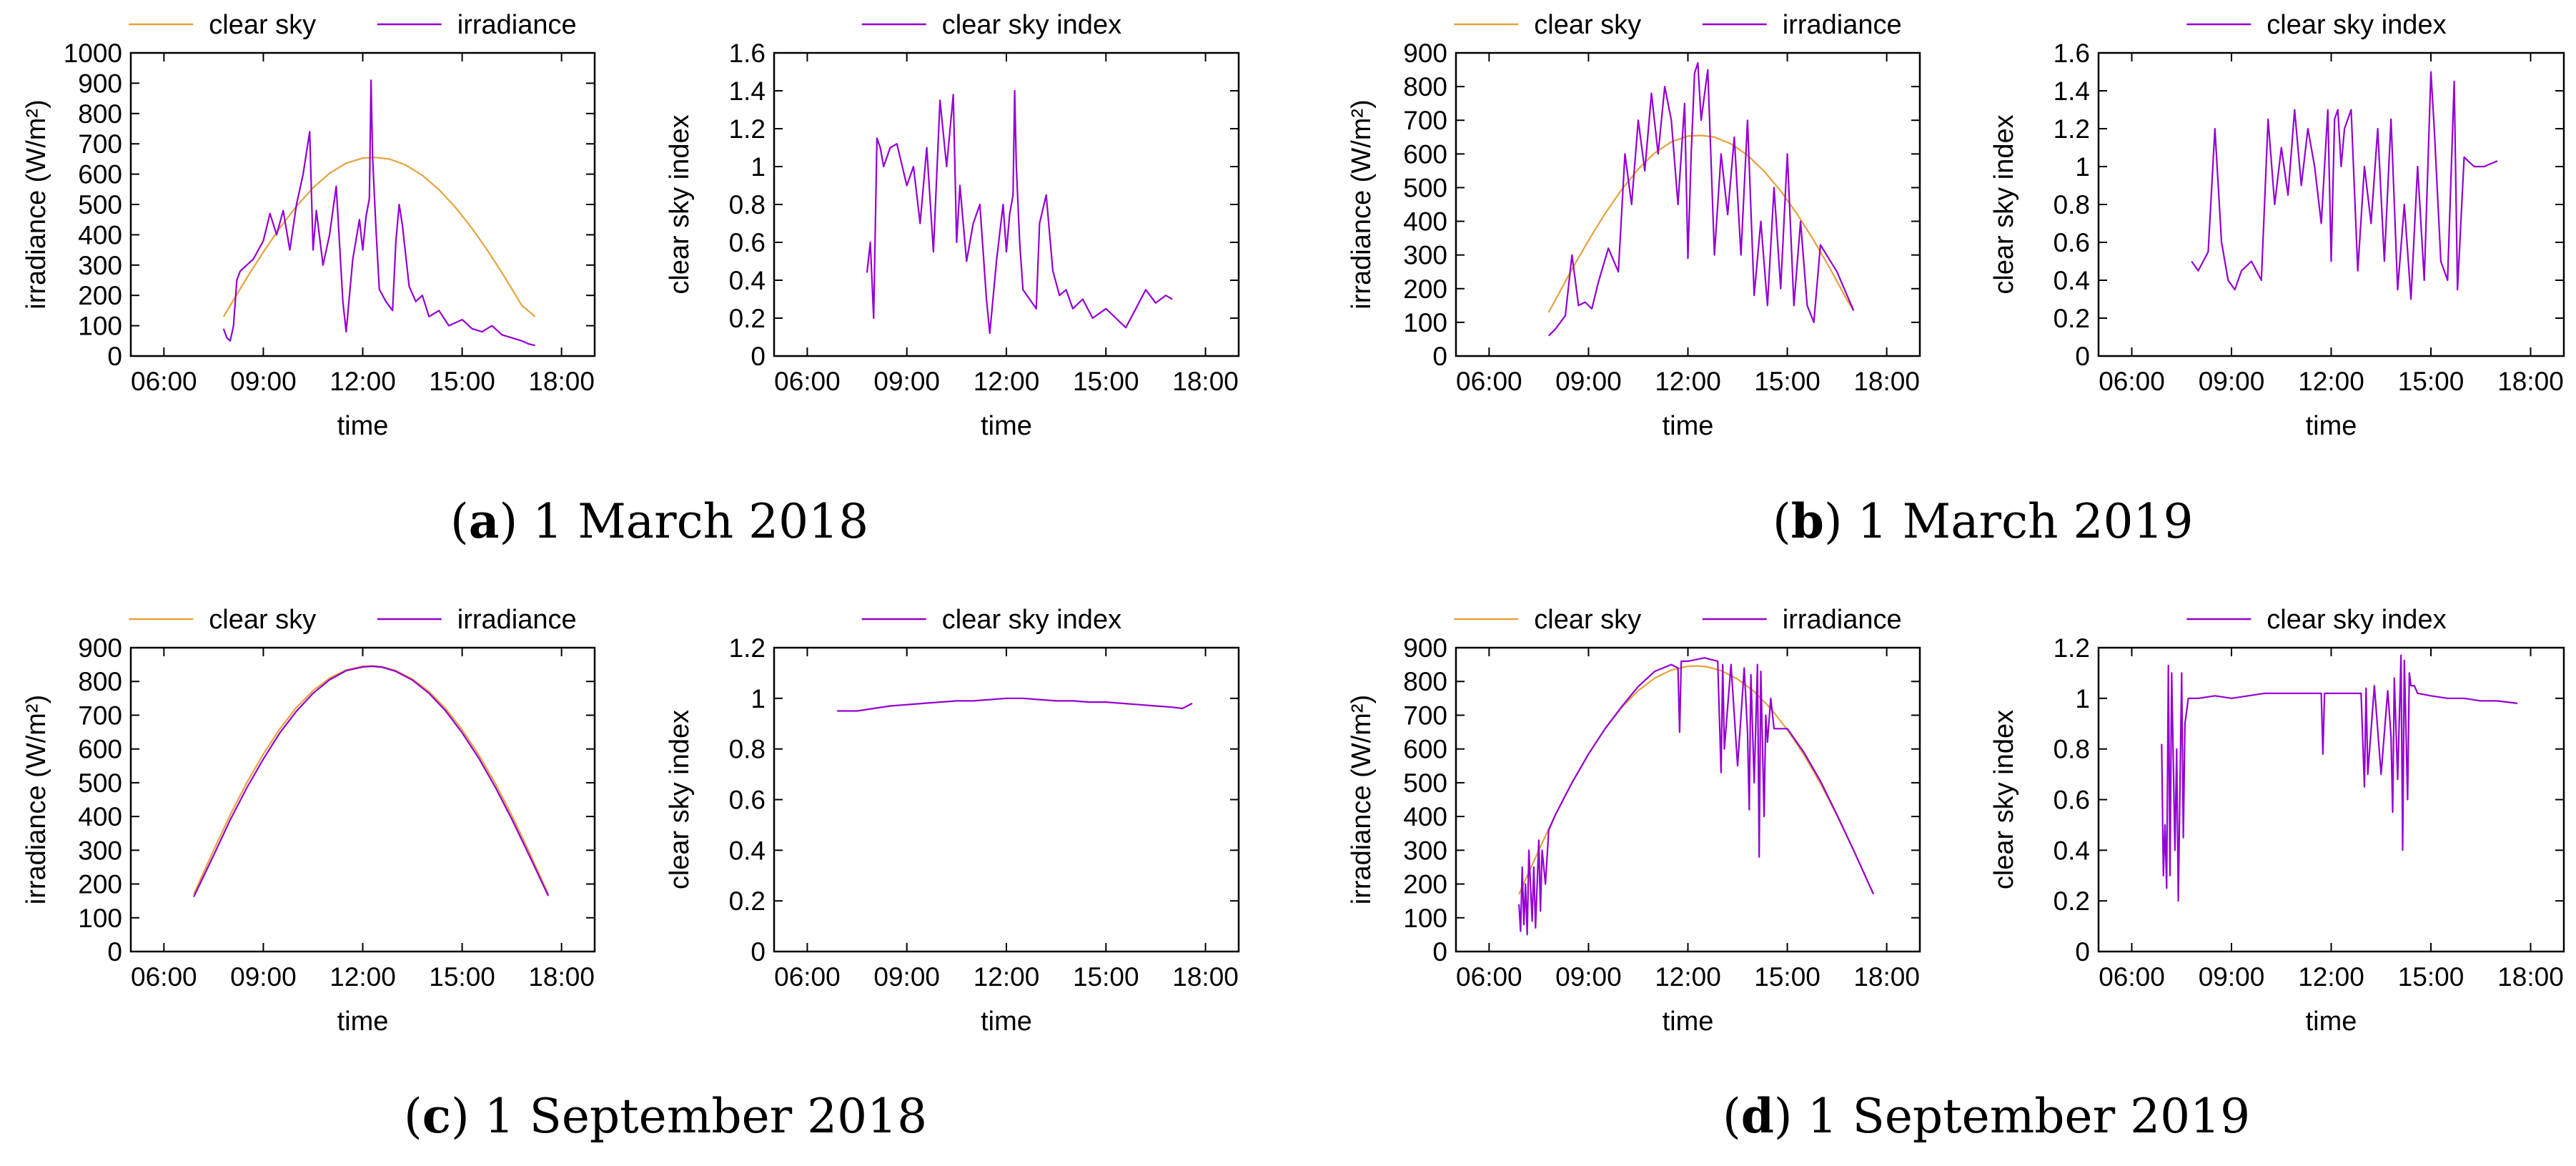 This screenshot has width=2576, height=1166. I want to click on series-line-clear-sky-index, so click(1015, 704).